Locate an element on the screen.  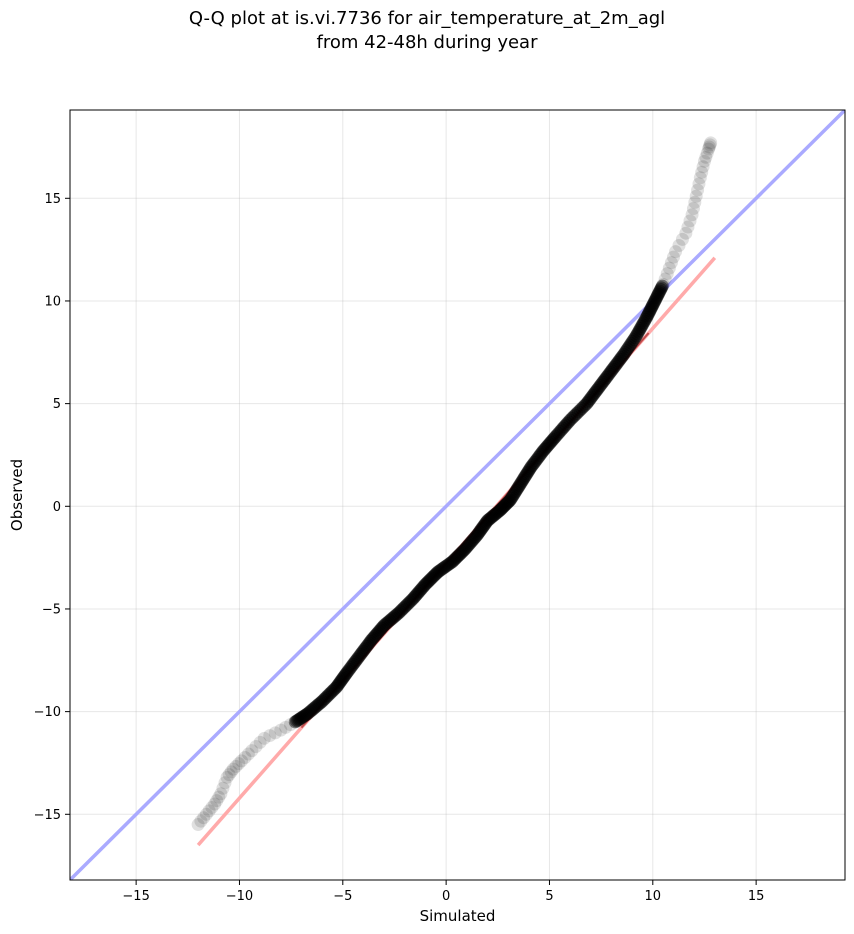
y-tick-label: 10 is located at coordinates (52, 301).